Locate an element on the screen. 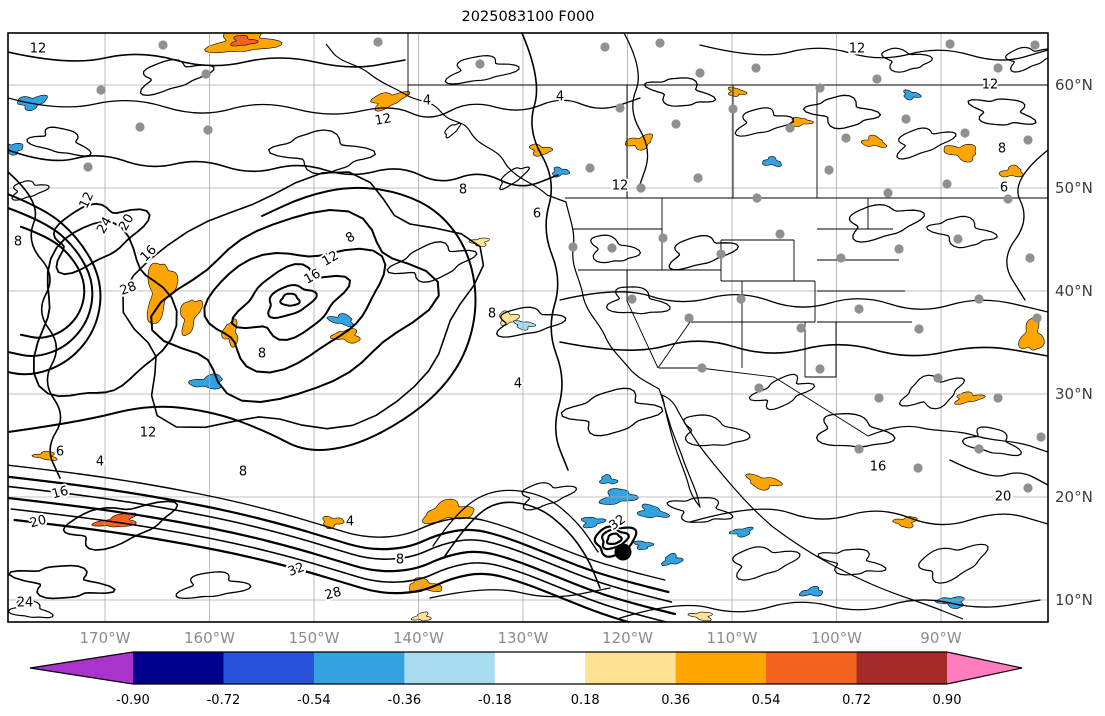  contour-label: 32 is located at coordinates (296, 570).